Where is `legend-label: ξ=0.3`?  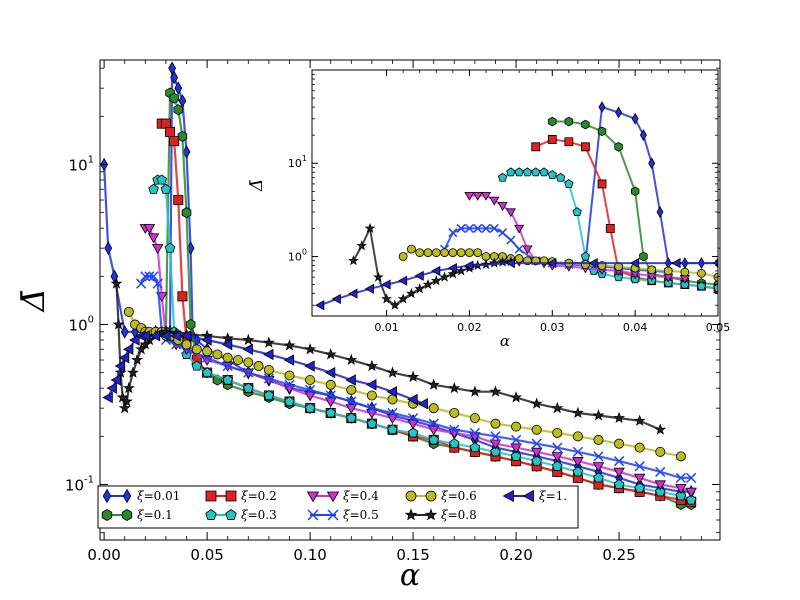
legend-label: ξ=0.3 is located at coordinates (259, 515).